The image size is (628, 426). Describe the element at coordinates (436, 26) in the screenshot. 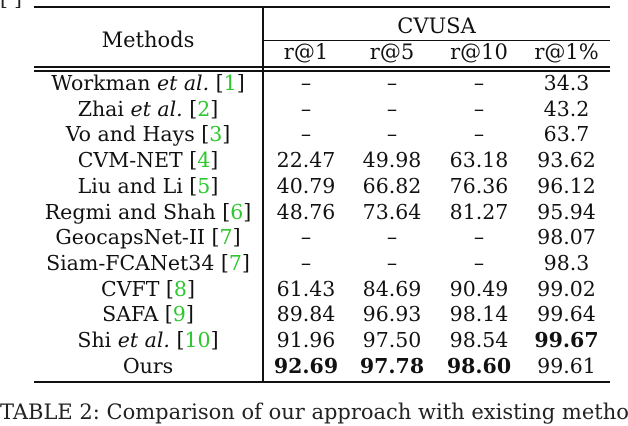

I see `dataset-header: CVUSA` at that location.